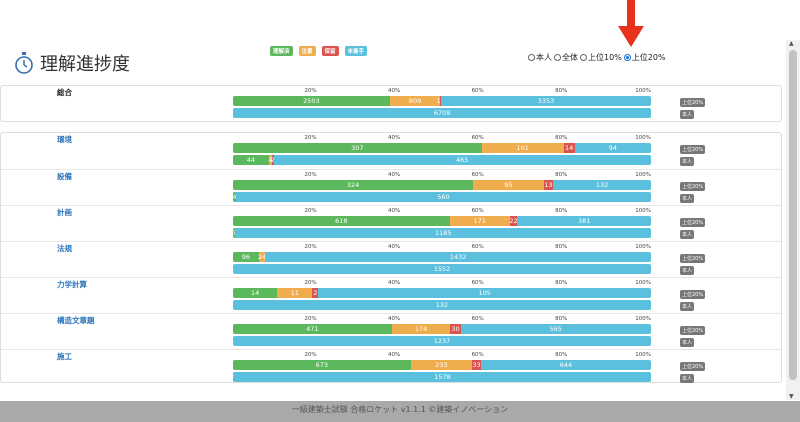 The height and width of the screenshot is (422, 800). Describe the element at coordinates (64, 356) in the screenshot. I see `subject-name: 施工` at that location.